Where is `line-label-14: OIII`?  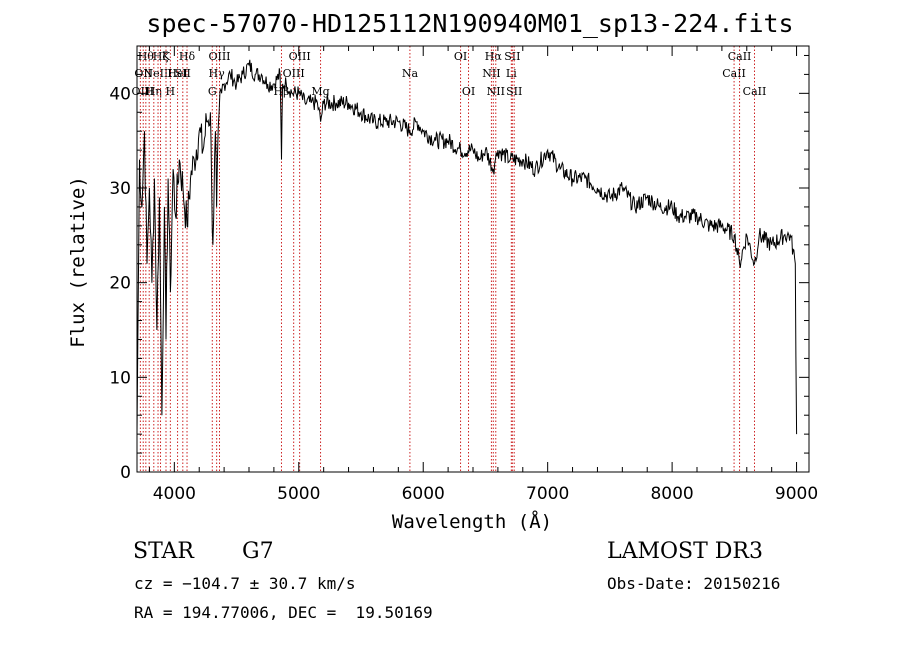 line-label-14: OIII is located at coordinates (219, 56).